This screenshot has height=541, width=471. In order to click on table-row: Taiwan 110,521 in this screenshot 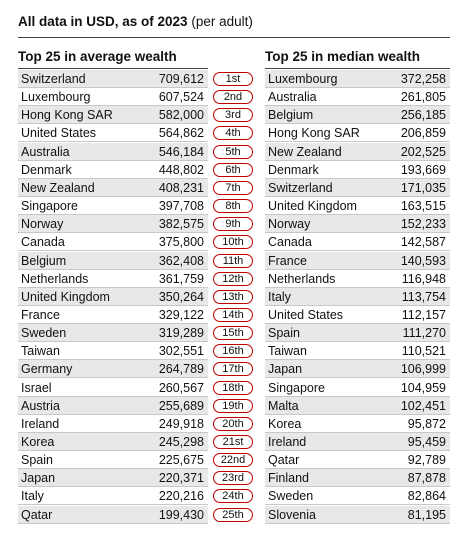, I will do `click(357, 351)`.